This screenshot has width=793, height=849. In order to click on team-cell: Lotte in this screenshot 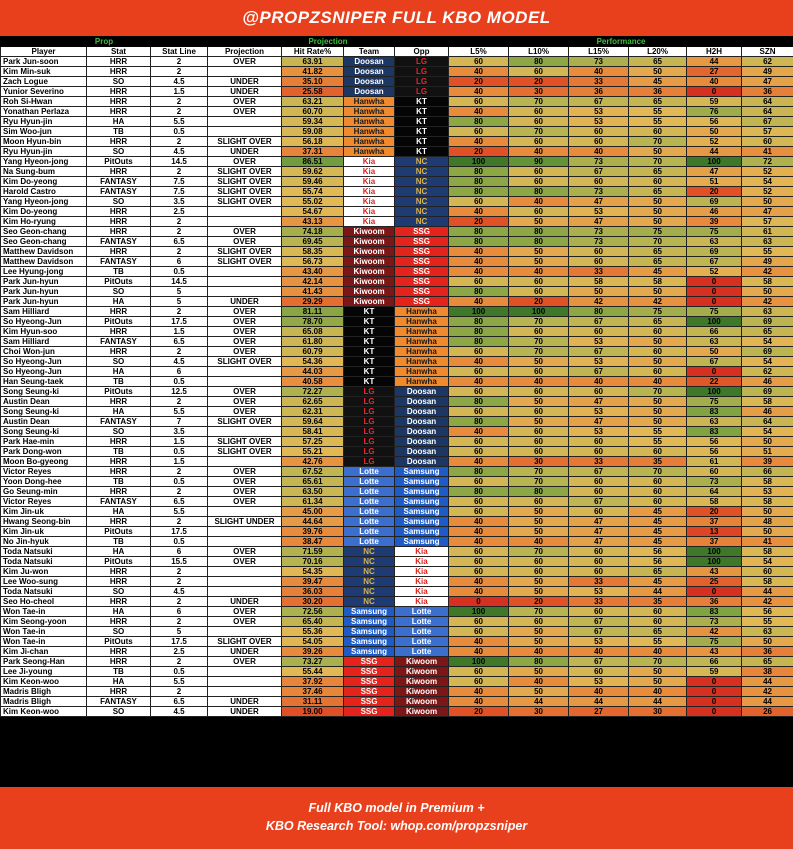, I will do `click(369, 501)`.